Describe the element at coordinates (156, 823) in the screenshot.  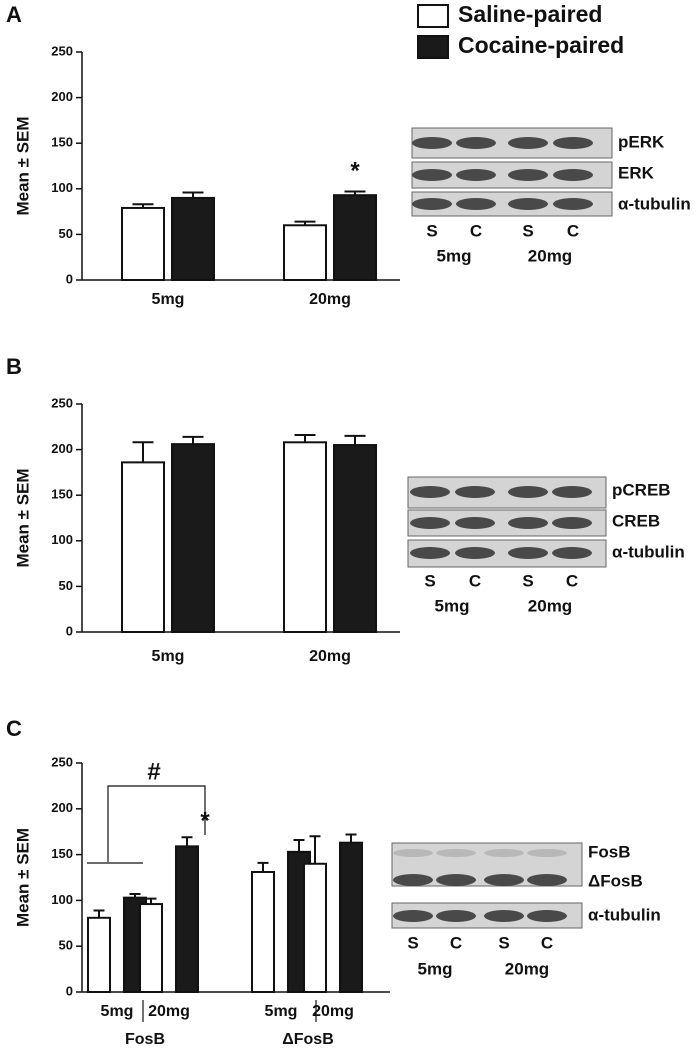
I see `bracket` at that location.